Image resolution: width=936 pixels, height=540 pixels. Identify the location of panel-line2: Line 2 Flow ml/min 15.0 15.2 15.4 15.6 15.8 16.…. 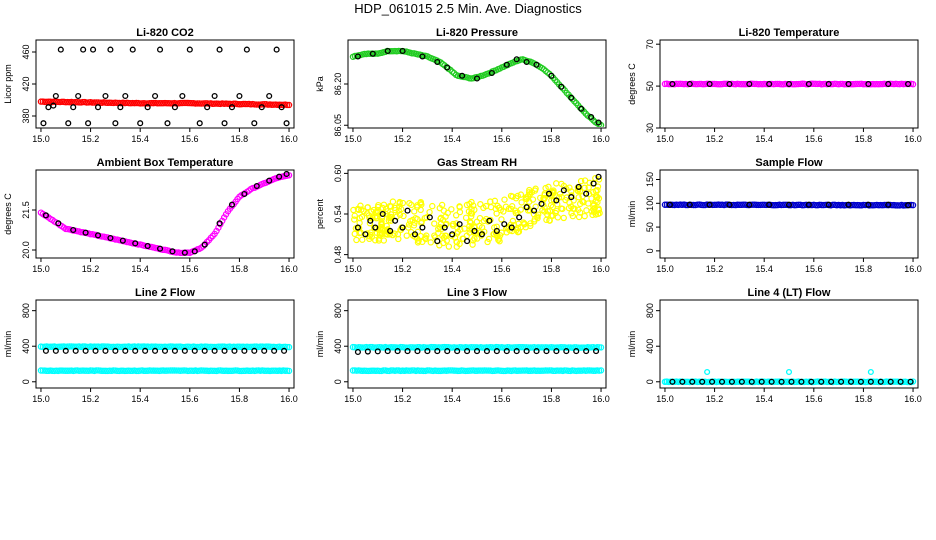
(150, 345).